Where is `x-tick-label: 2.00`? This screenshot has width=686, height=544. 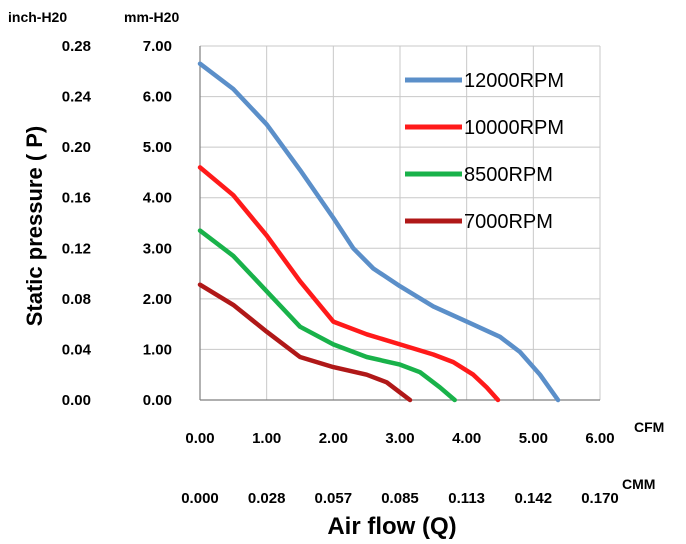
x-tick-label: 2.00 is located at coordinates (333, 438).